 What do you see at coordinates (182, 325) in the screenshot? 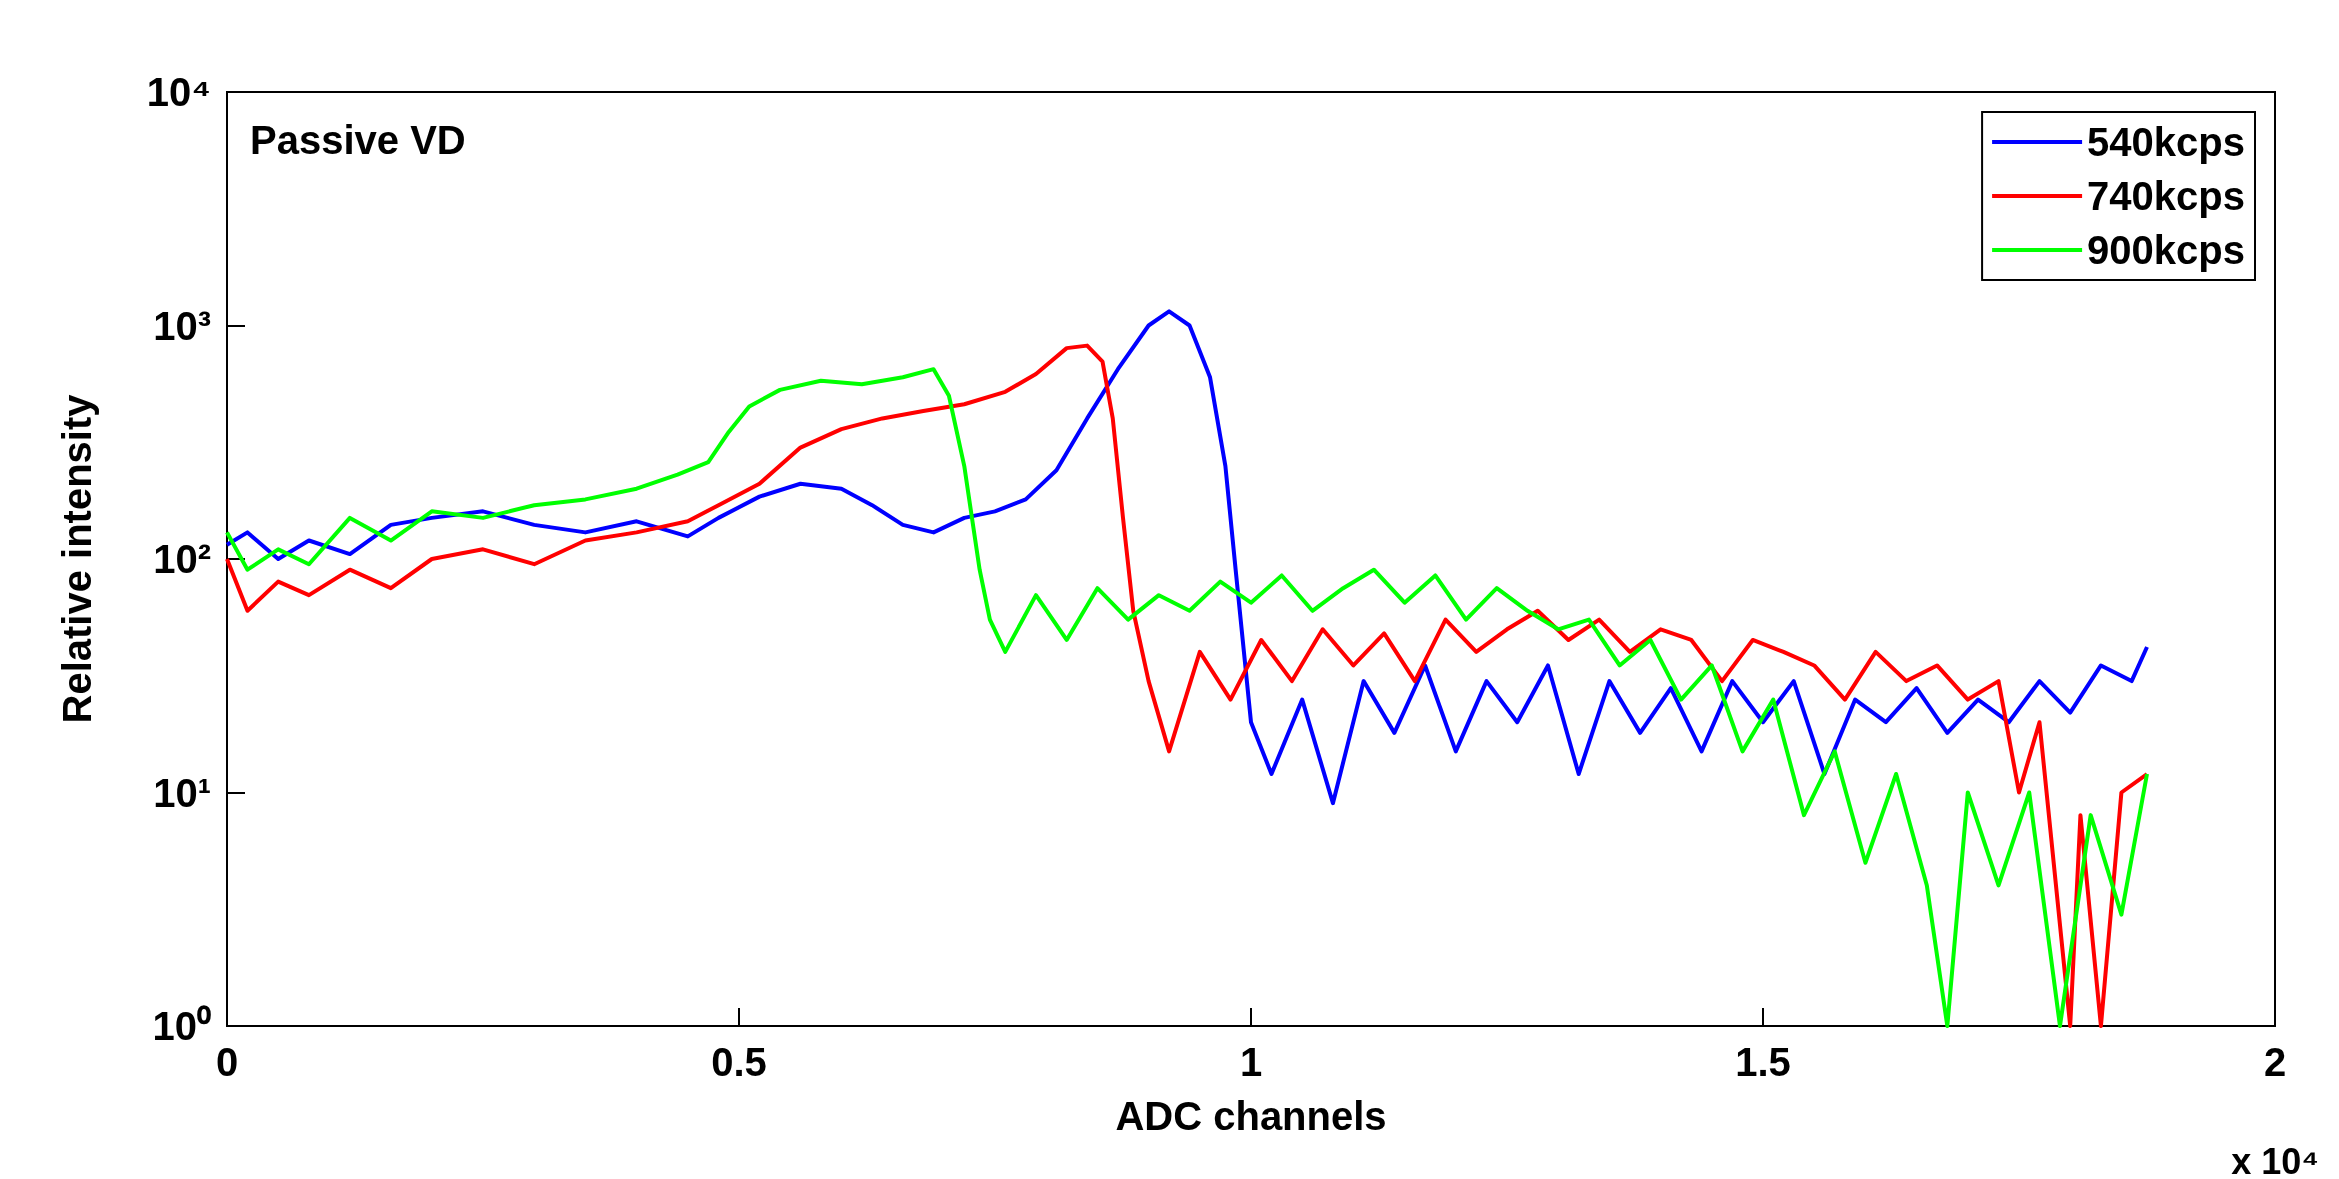
I see `y-tick-label: 10³` at bounding box center [182, 325].